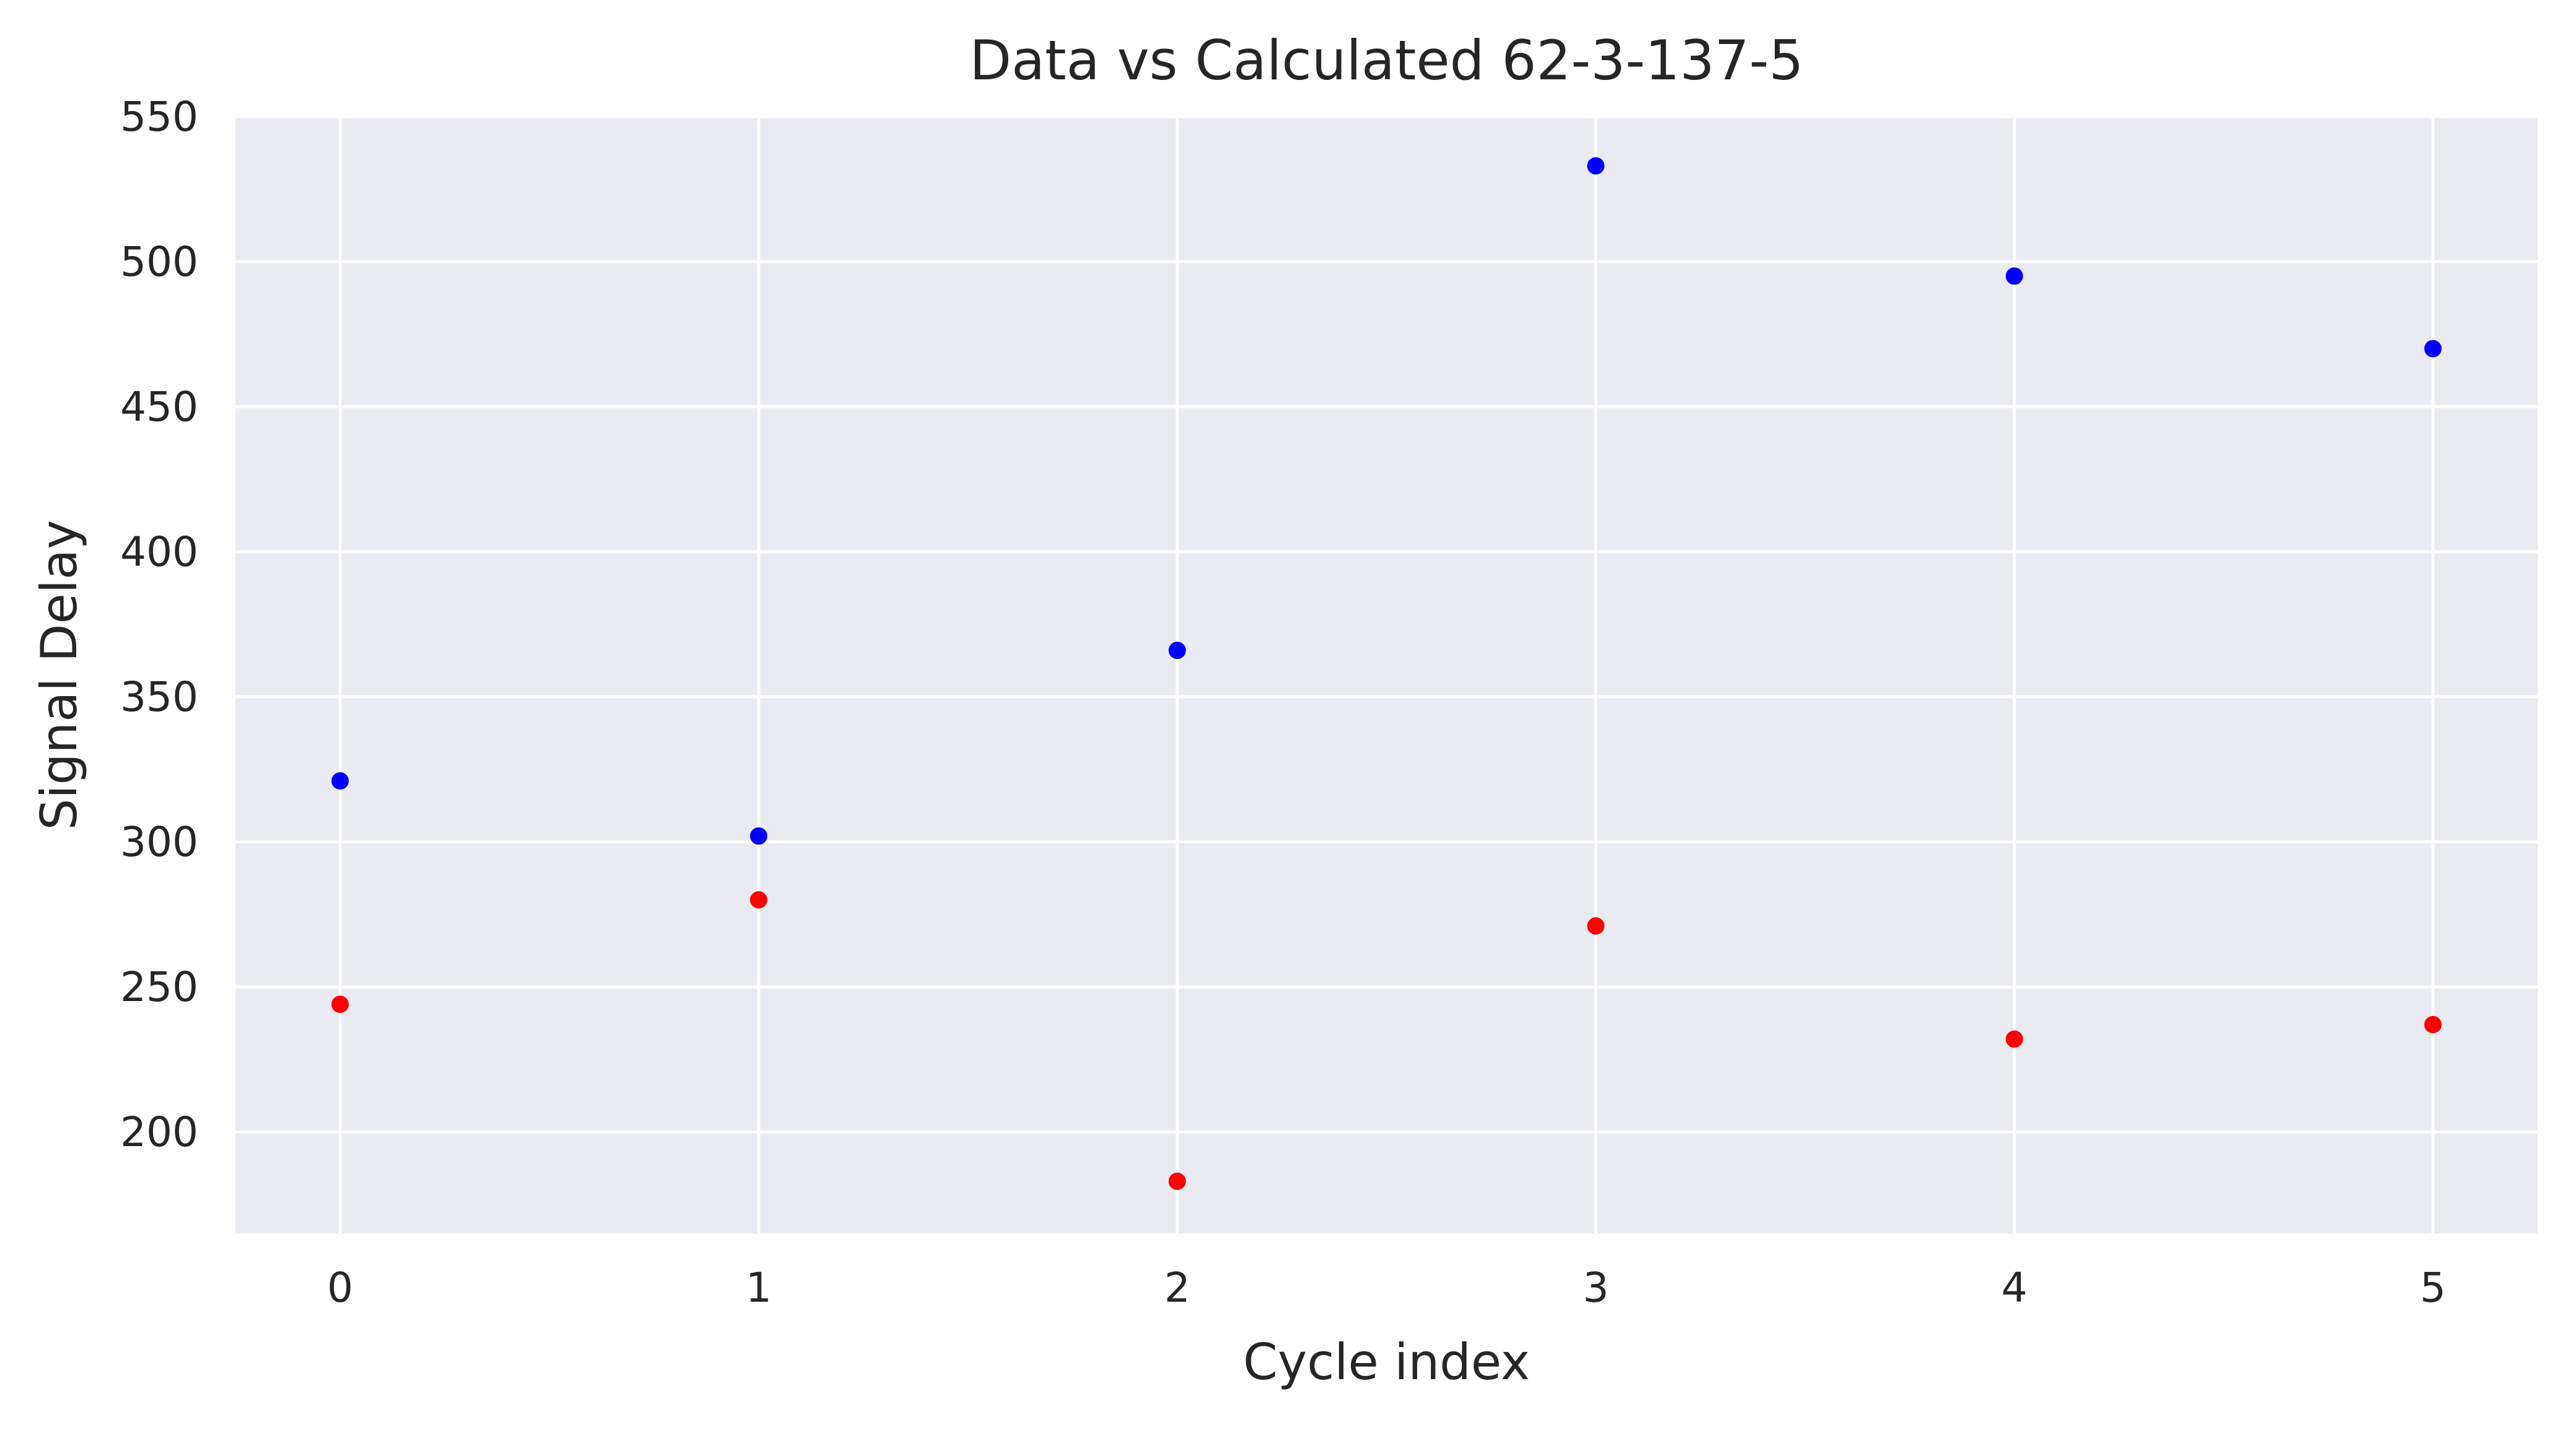  I want to click on x-axis-label: Cycle index, so click(1386, 1362).